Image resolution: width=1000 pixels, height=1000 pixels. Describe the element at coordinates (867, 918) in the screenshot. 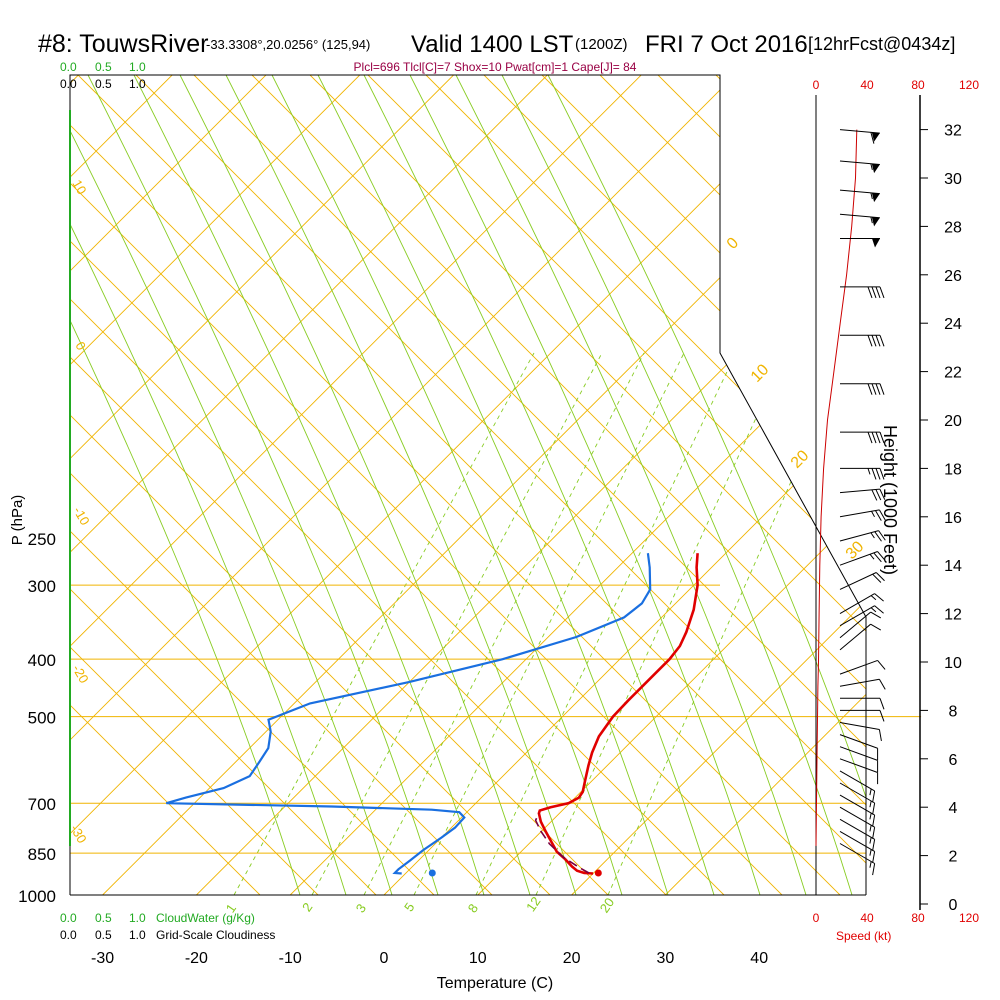

I see `speed-bottom-tick-1: 40` at that location.